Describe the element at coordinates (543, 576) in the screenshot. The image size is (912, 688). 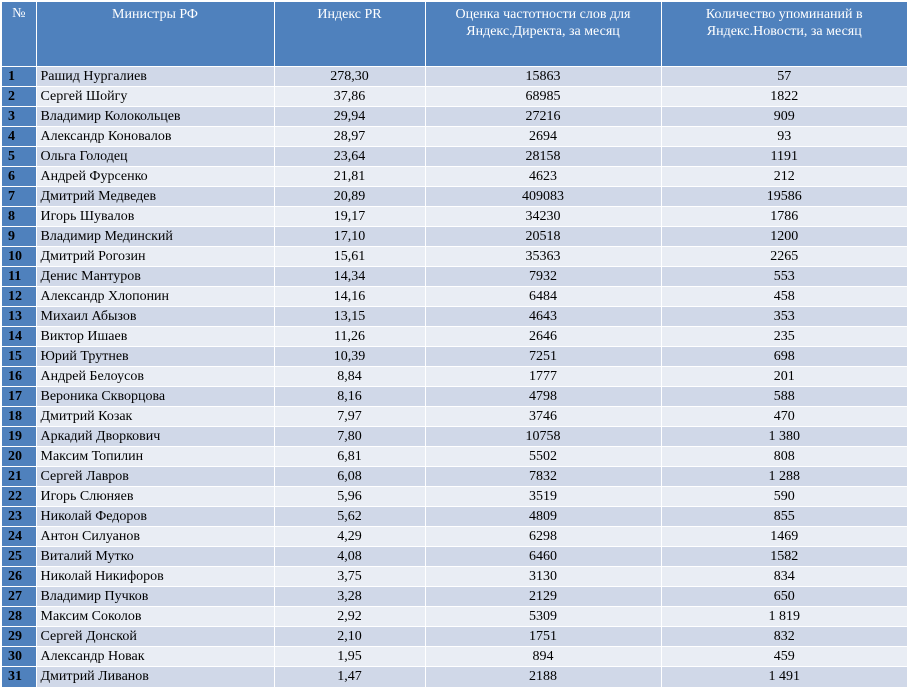
I see `yandex-direct-cell: 3130` at that location.